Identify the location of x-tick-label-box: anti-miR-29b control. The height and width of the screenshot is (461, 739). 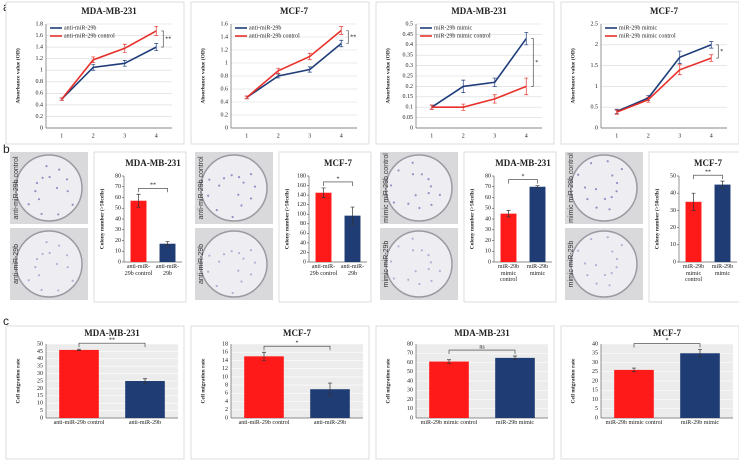
(139, 270).